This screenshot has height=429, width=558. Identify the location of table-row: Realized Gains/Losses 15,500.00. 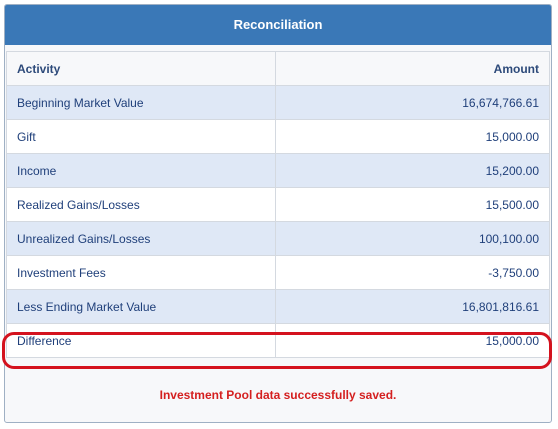
(278, 204).